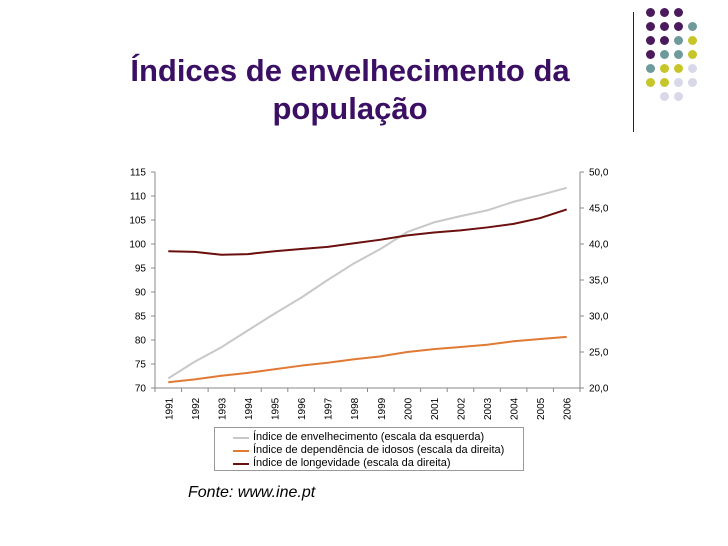  Describe the element at coordinates (515, 408) in the screenshot. I see `x-tick-label: 2004` at that location.